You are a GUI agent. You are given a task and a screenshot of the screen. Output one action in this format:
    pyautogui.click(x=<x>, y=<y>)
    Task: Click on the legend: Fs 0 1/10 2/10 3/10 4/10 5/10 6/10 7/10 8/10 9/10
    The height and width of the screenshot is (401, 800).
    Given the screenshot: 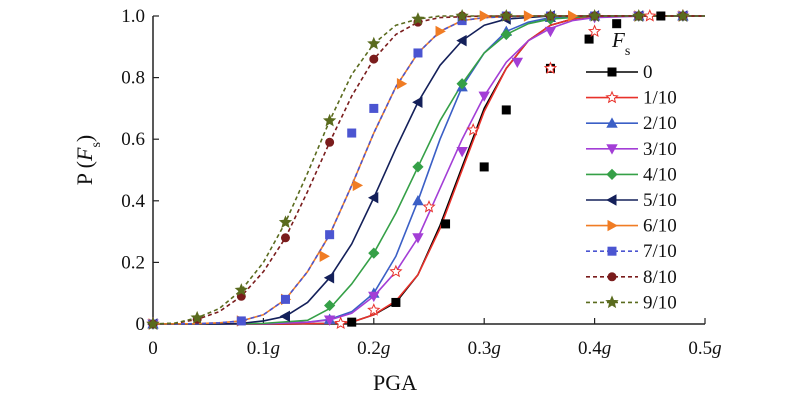 What is the action you would take?
    pyautogui.click(x=631, y=170)
    